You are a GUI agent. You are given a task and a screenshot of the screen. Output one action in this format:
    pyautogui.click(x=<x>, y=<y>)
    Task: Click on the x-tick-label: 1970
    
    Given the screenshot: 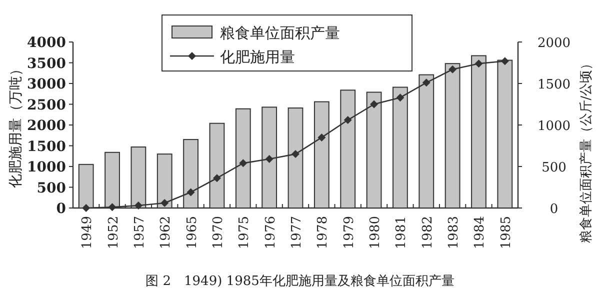 What is the action you would take?
    pyautogui.click(x=218, y=233)
    